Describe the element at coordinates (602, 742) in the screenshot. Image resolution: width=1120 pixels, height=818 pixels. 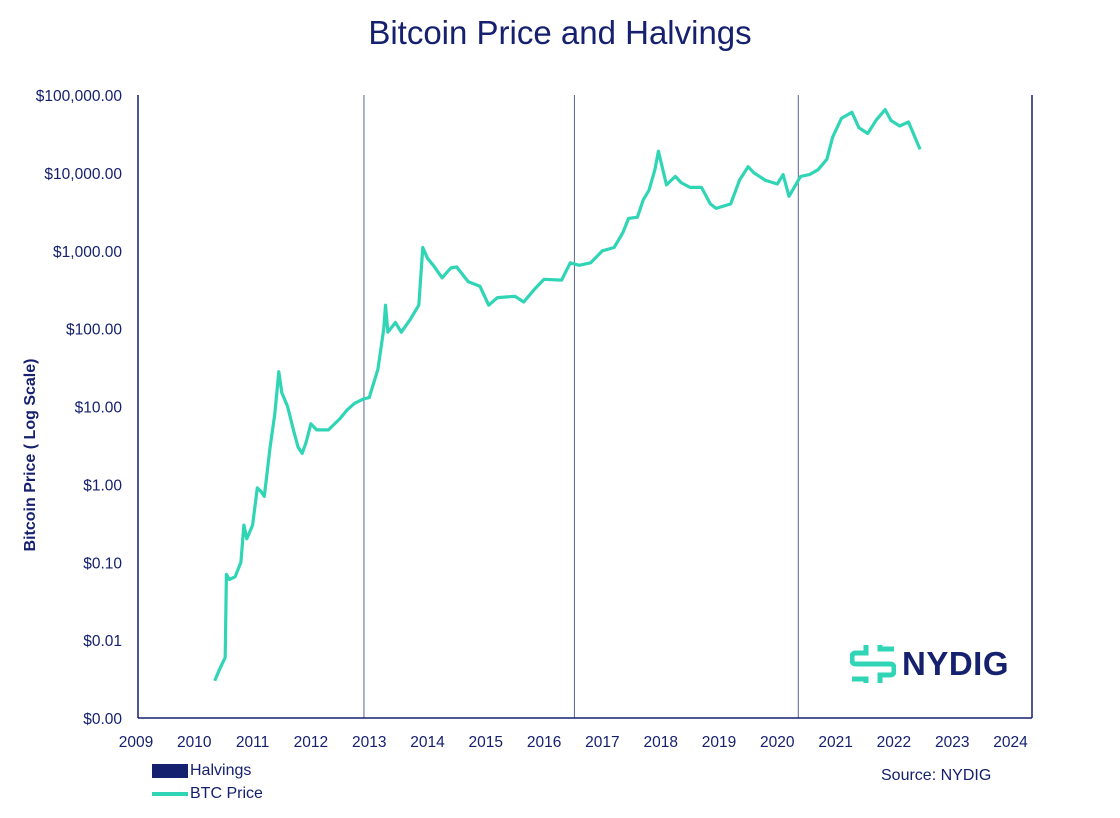
I see `x-tick-label: 2017` at that location.